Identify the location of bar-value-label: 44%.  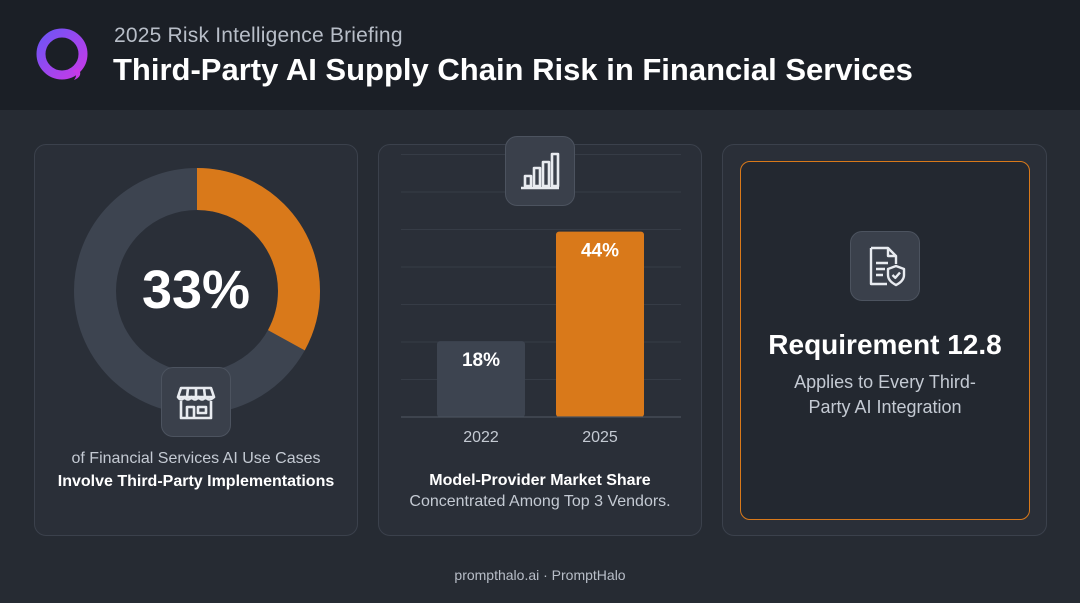
(600, 251).